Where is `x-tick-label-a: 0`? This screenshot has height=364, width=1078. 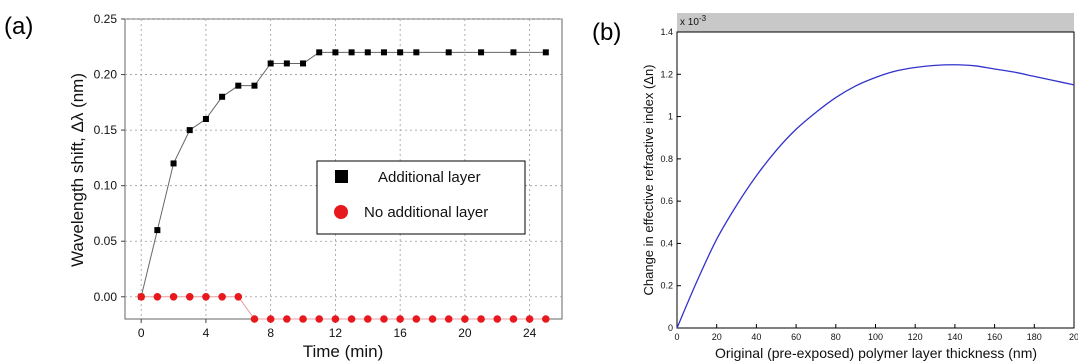
x-tick-label-a: 0 is located at coordinates (141, 333).